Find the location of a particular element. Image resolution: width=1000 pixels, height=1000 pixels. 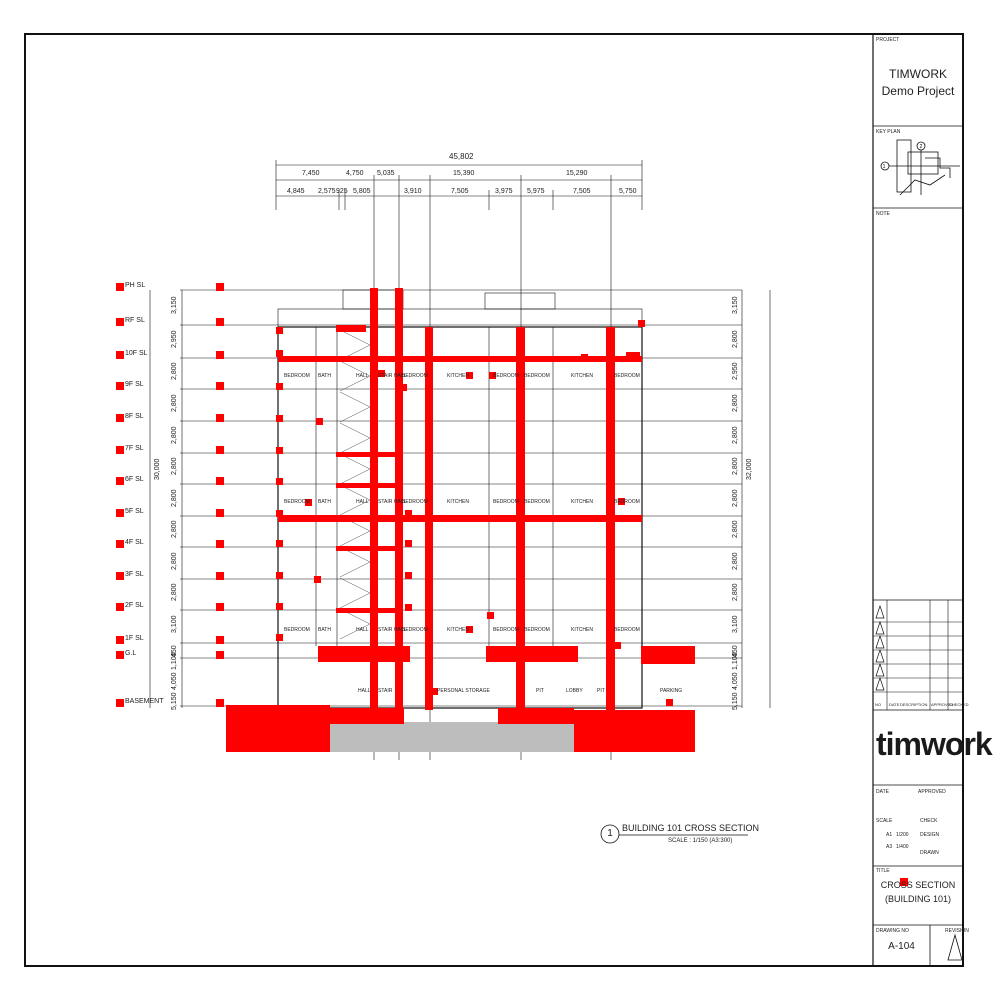

dim-row3-9: 7,505 is located at coordinates (582, 191).